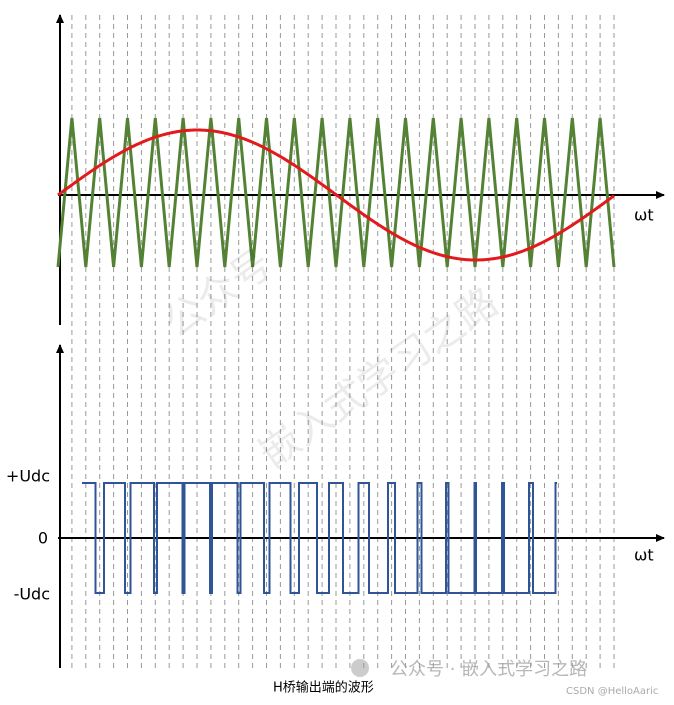 This screenshot has height=705, width=674. Describe the element at coordinates (488, 669) in the screenshot. I see `watermark-footer: 公众号 · 嵌入式学习之路` at that location.